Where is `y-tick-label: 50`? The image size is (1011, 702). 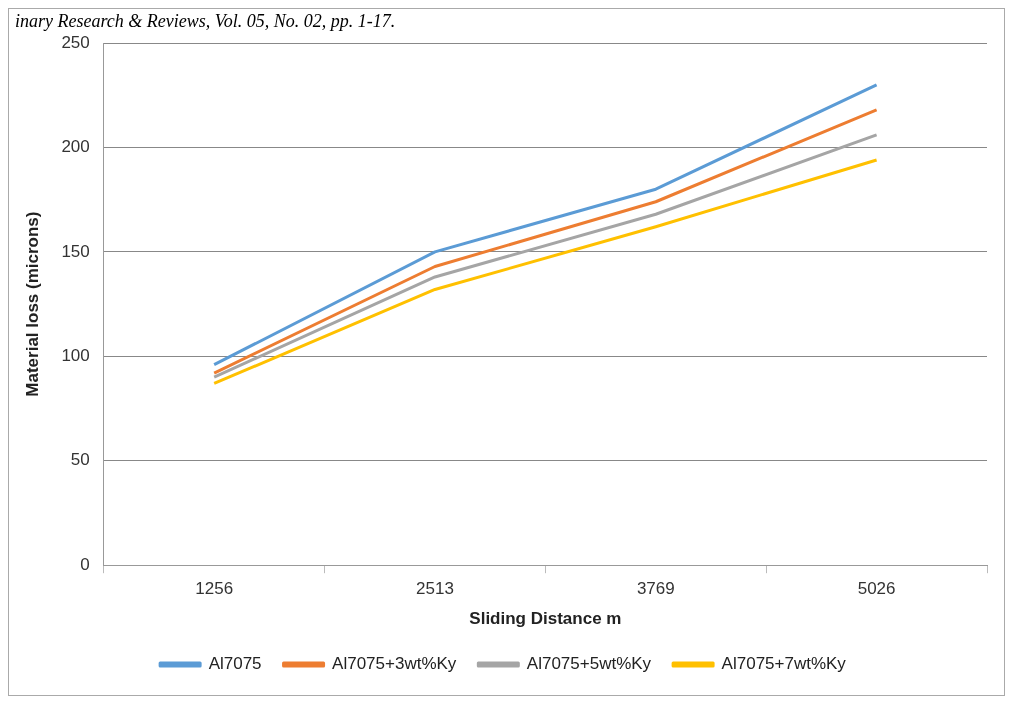
y-tick-label: 50 is located at coordinates (80, 460).